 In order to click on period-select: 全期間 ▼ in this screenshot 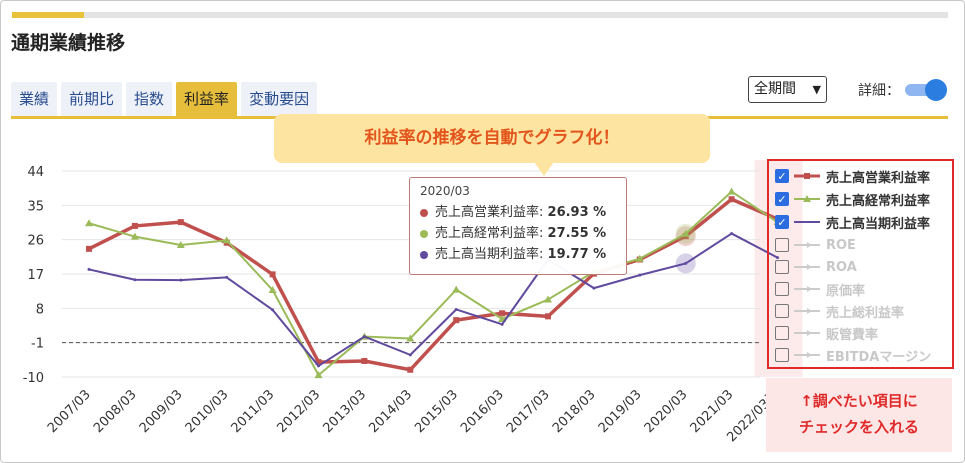, I will do `click(787, 89)`.